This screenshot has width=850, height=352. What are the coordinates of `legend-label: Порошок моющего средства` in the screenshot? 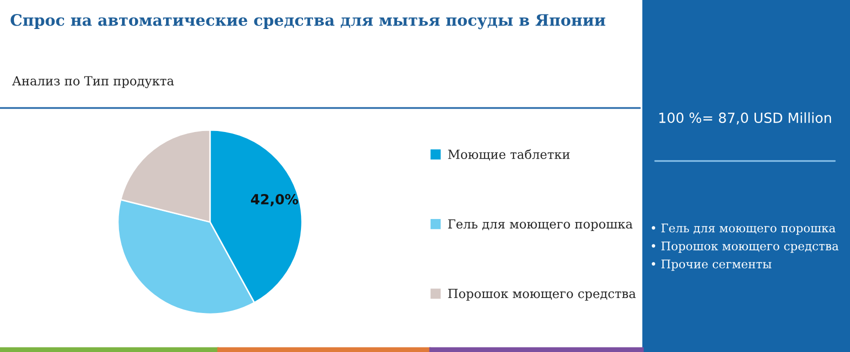 It's located at (542, 294).